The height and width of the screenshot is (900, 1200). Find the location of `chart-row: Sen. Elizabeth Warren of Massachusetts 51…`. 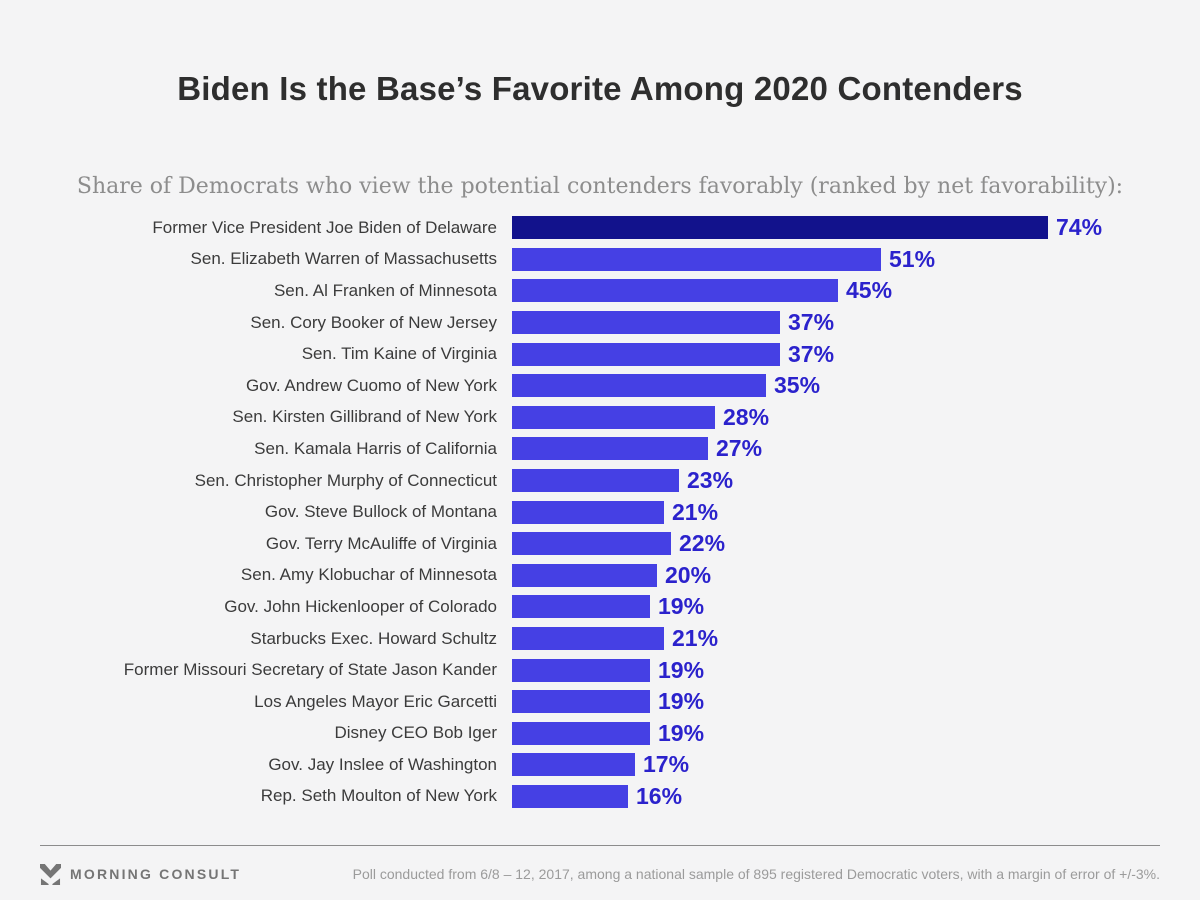

chart-row: Sen. Elizabeth Warren of Massachusetts 51… is located at coordinates (600, 260).